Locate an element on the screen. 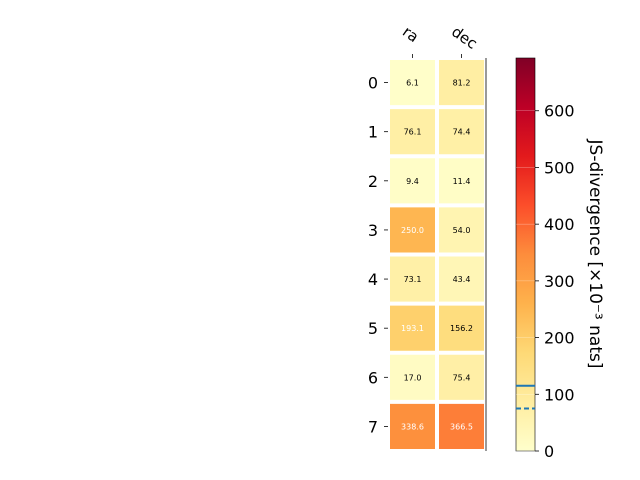 The height and width of the screenshot is (480, 640). row-tick-label: 3 is located at coordinates (373, 230).